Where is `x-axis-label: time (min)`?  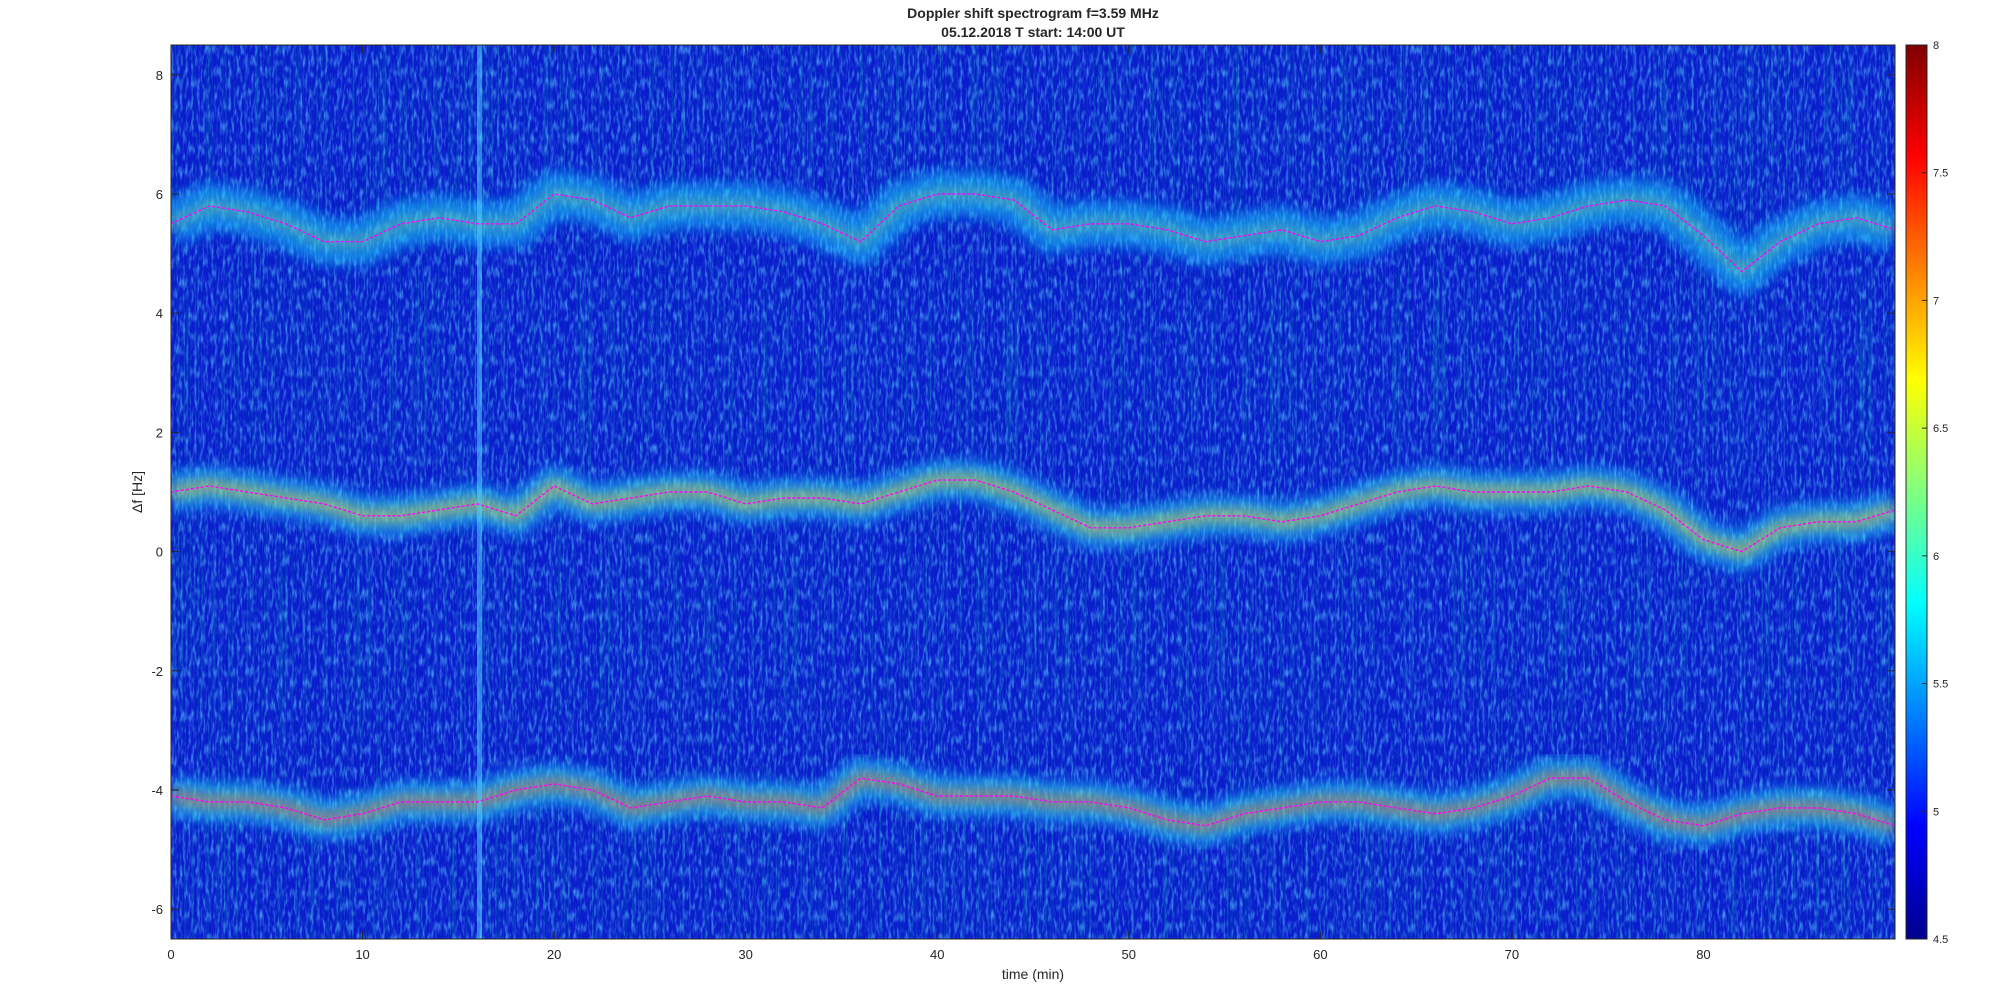 x-axis-label: time (min) is located at coordinates (1033, 974).